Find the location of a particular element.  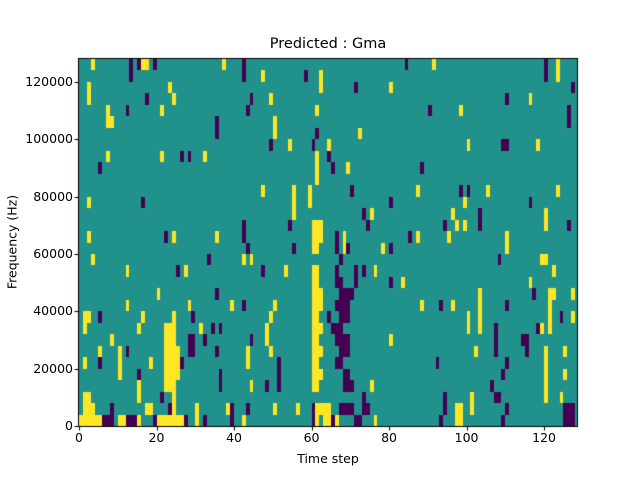

y-tick-label: 0 is located at coordinates (69, 425).